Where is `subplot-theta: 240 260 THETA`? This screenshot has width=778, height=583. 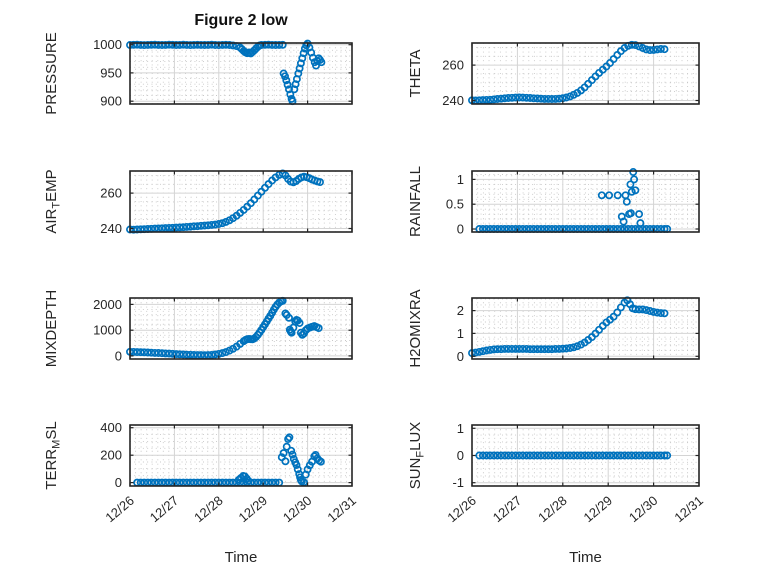
subplot-theta: 240 260 THETA is located at coordinates (553, 74).